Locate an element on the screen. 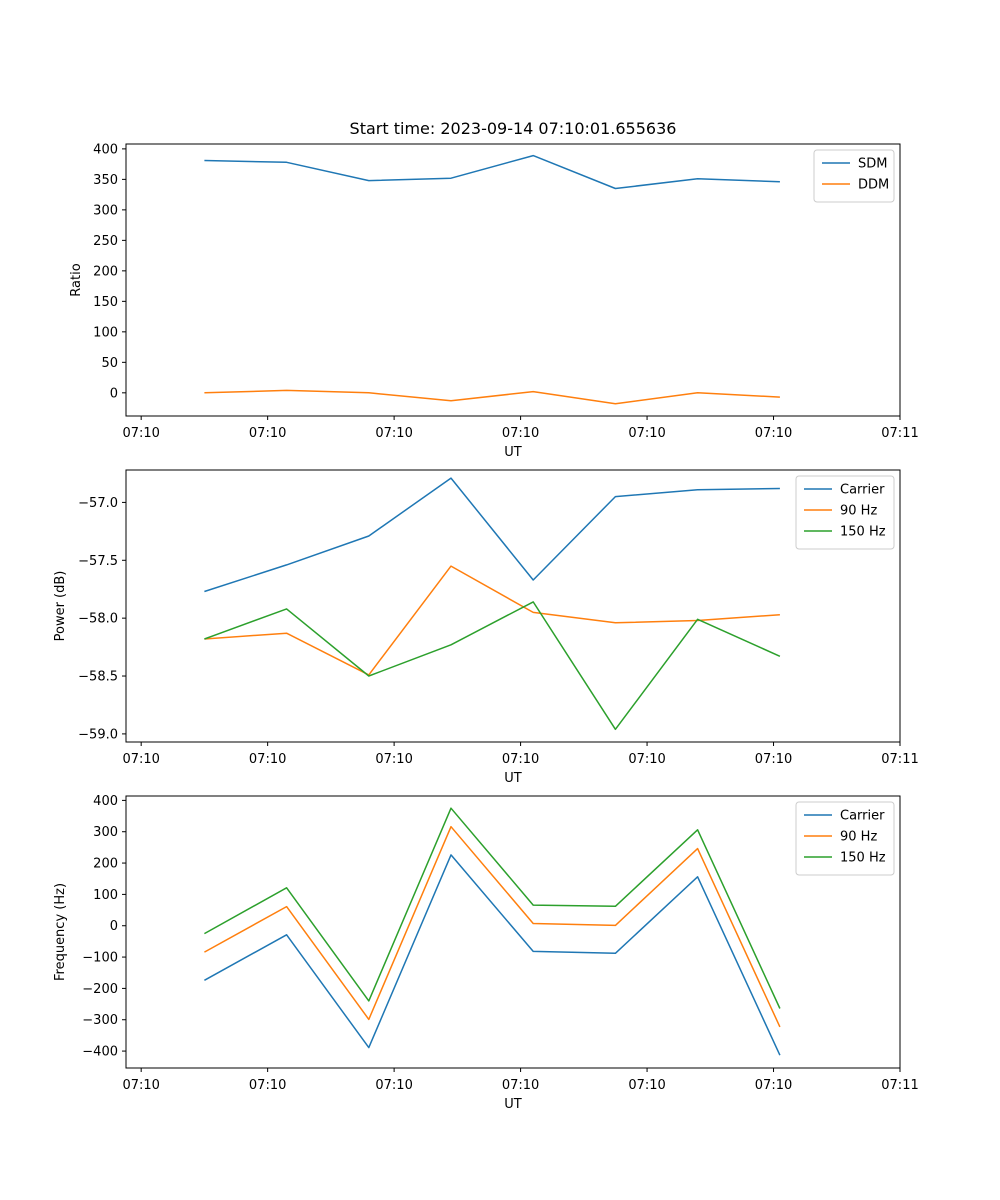  series-line-ddm is located at coordinates (492, 397).